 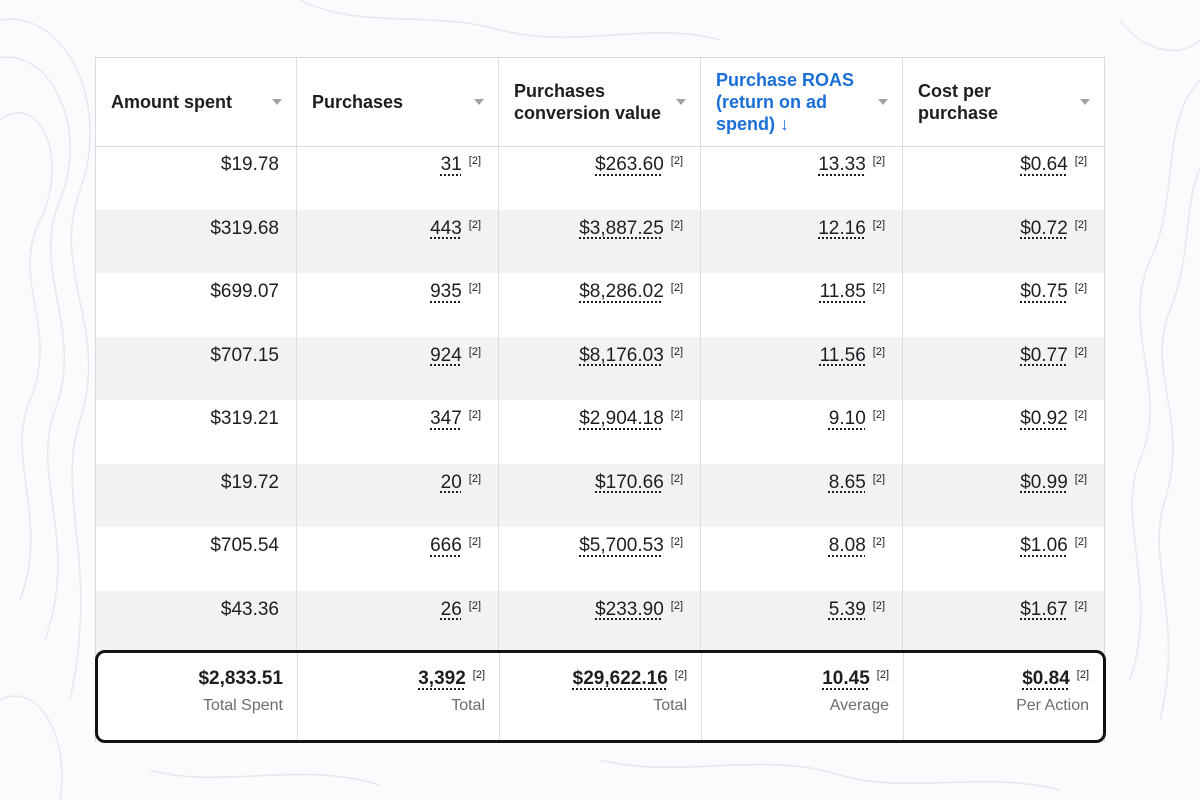 What do you see at coordinates (600, 102) in the screenshot?
I see `column-header-purchases-conversion-value: Purchases conversion value` at bounding box center [600, 102].